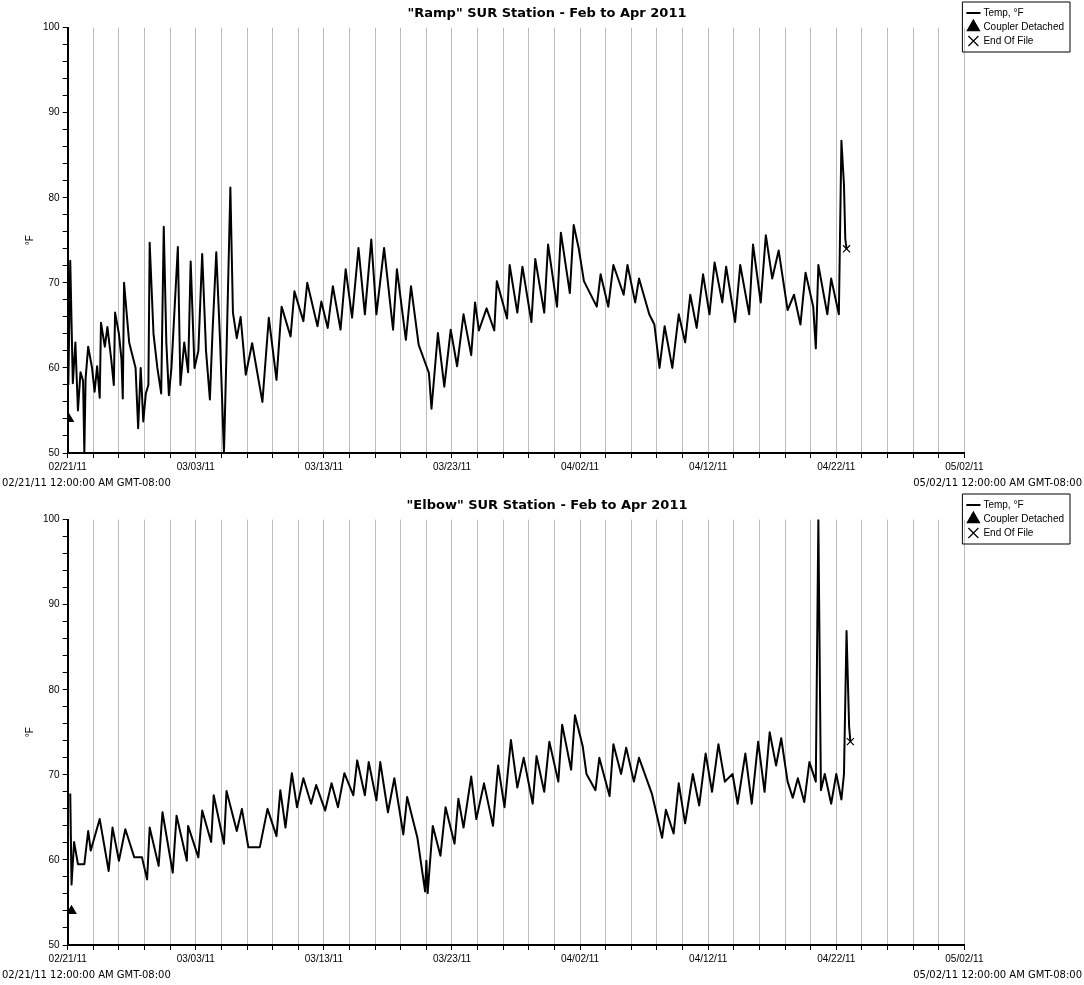 This screenshot has height=985, width=1084. What do you see at coordinates (547, 505) in the screenshot?
I see `chart-title: "Elbow" SUR Station - Feb to Apr 2011` at bounding box center [547, 505].